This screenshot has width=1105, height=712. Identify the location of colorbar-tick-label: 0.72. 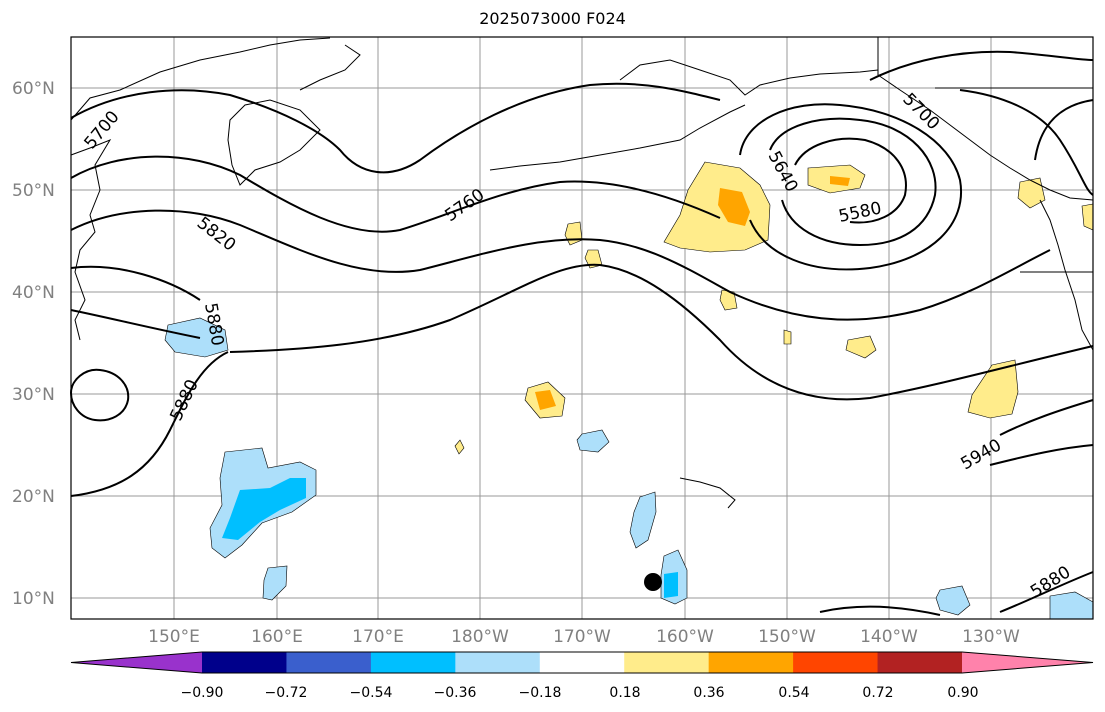
(877, 693).